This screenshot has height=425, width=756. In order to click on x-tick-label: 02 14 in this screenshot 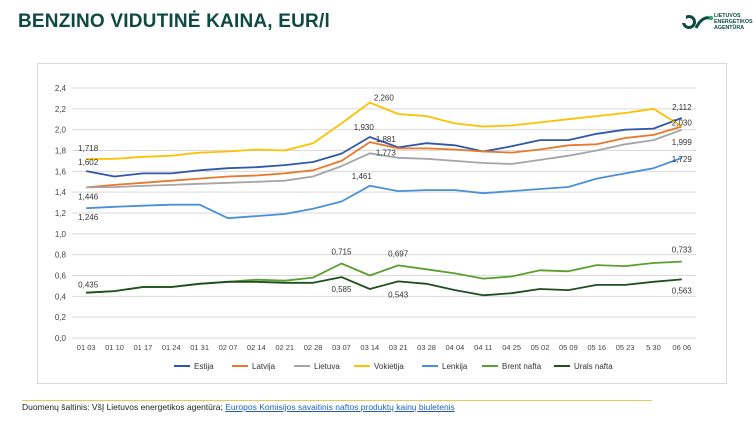, I will do `click(256, 347)`.